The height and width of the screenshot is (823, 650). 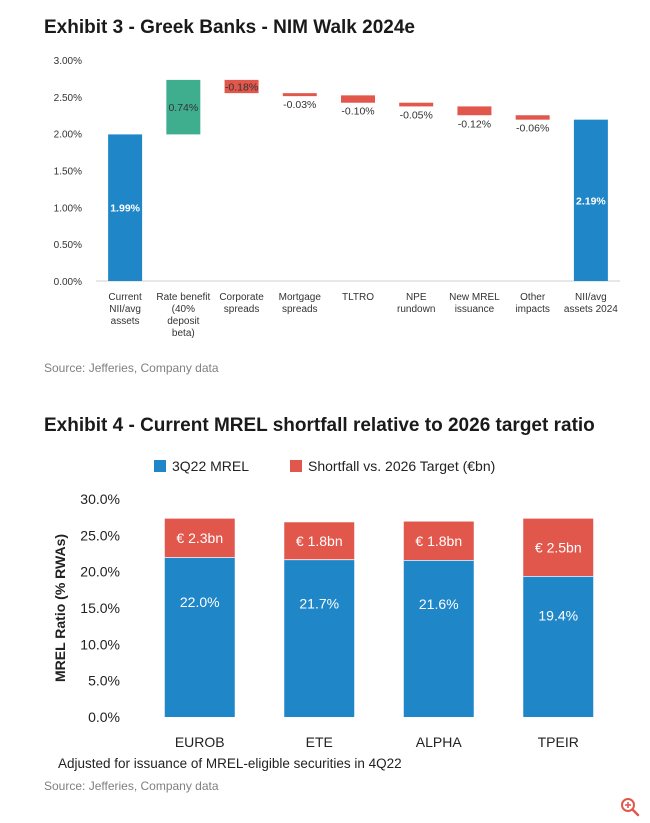 I want to click on exhibit3-source: Source: Jefferies, Company data, so click(x=131, y=368).